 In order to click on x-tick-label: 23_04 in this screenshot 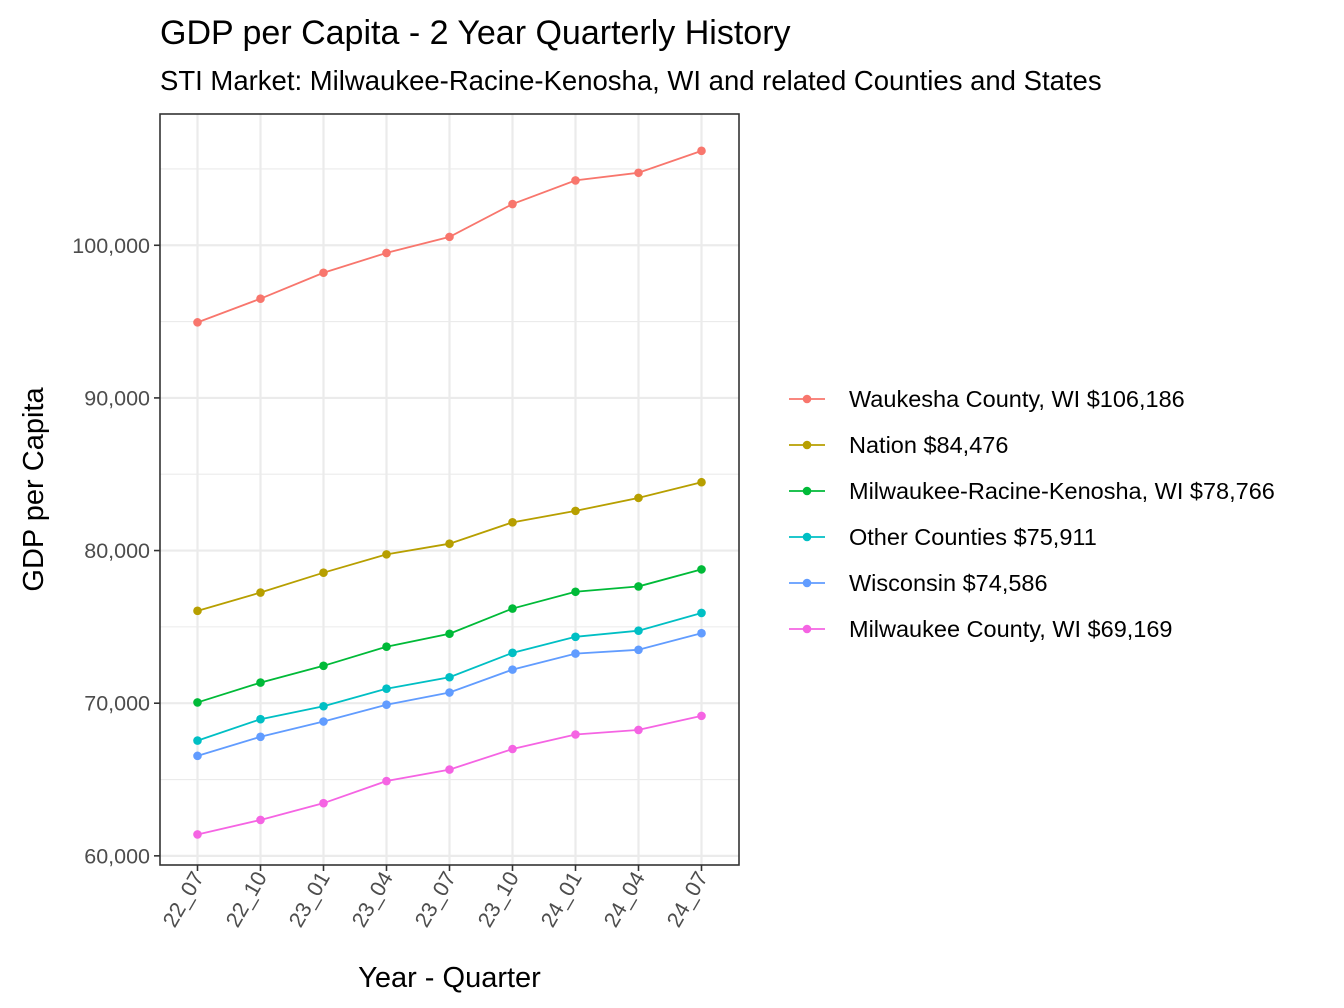, I will do `click(372, 899)`.